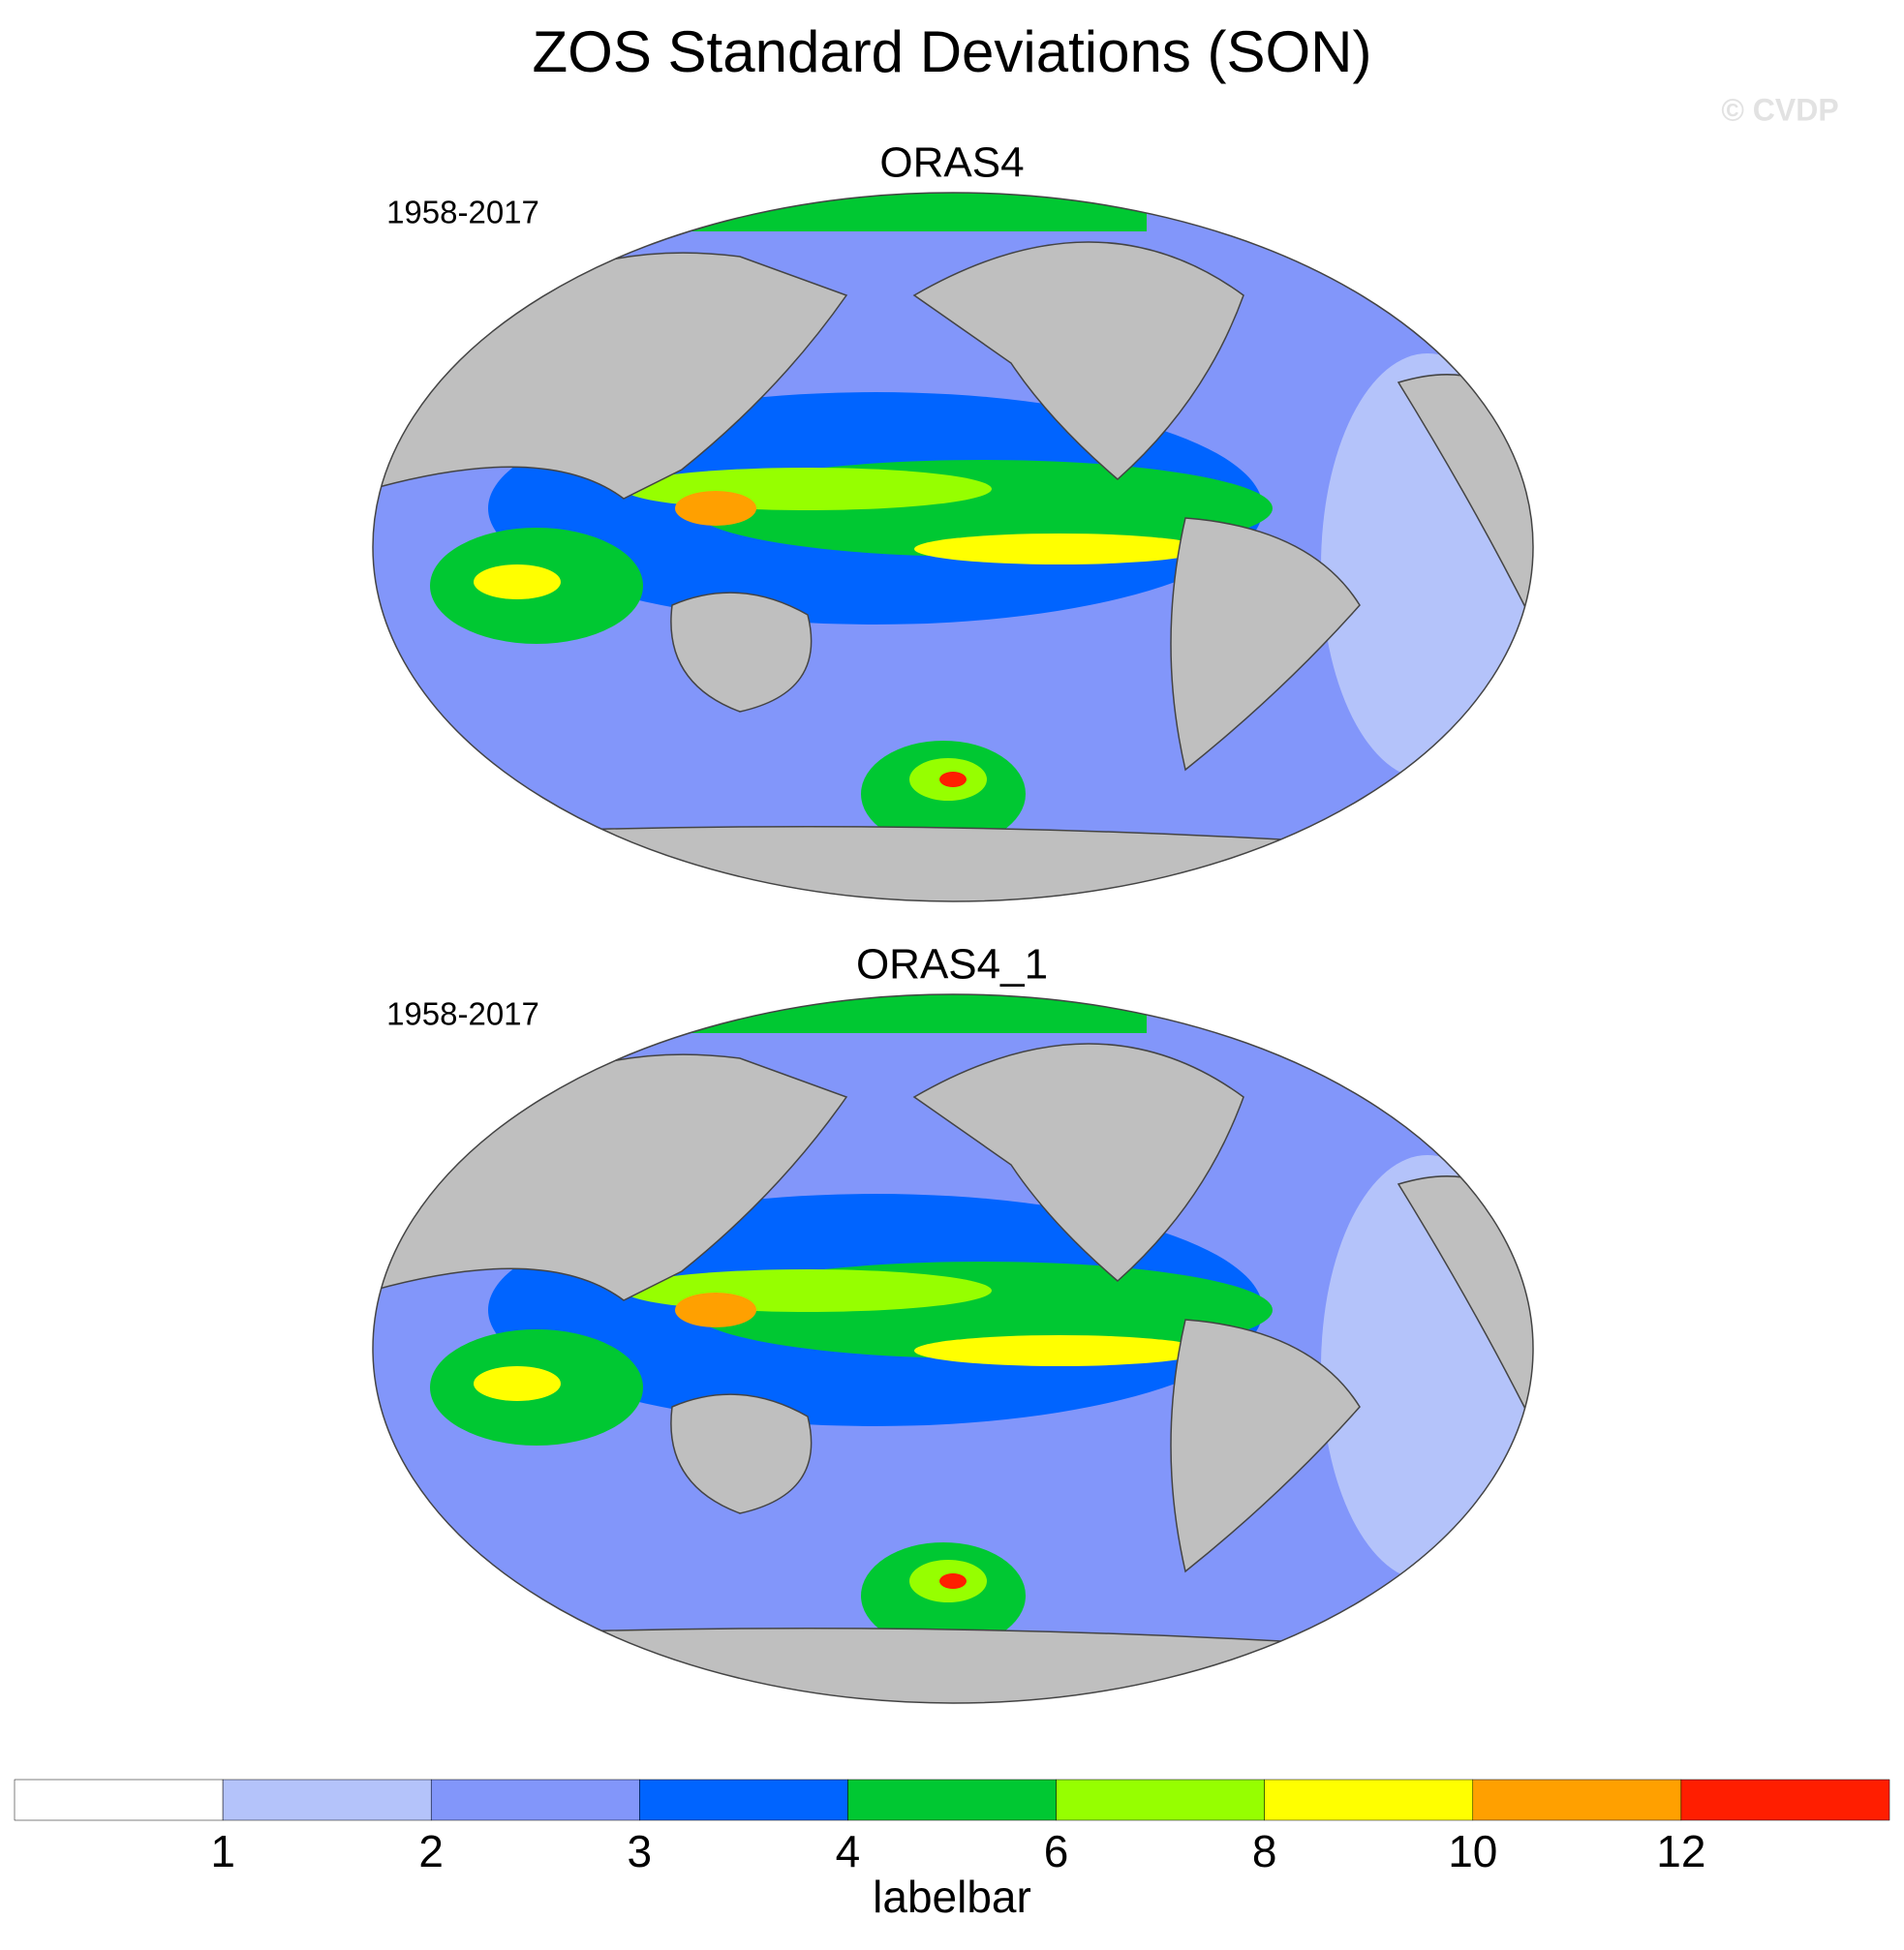 This screenshot has height=1950, width=1904. Describe the element at coordinates (1681, 1851) in the screenshot. I see `labelbar-tick-label: 12` at that location.